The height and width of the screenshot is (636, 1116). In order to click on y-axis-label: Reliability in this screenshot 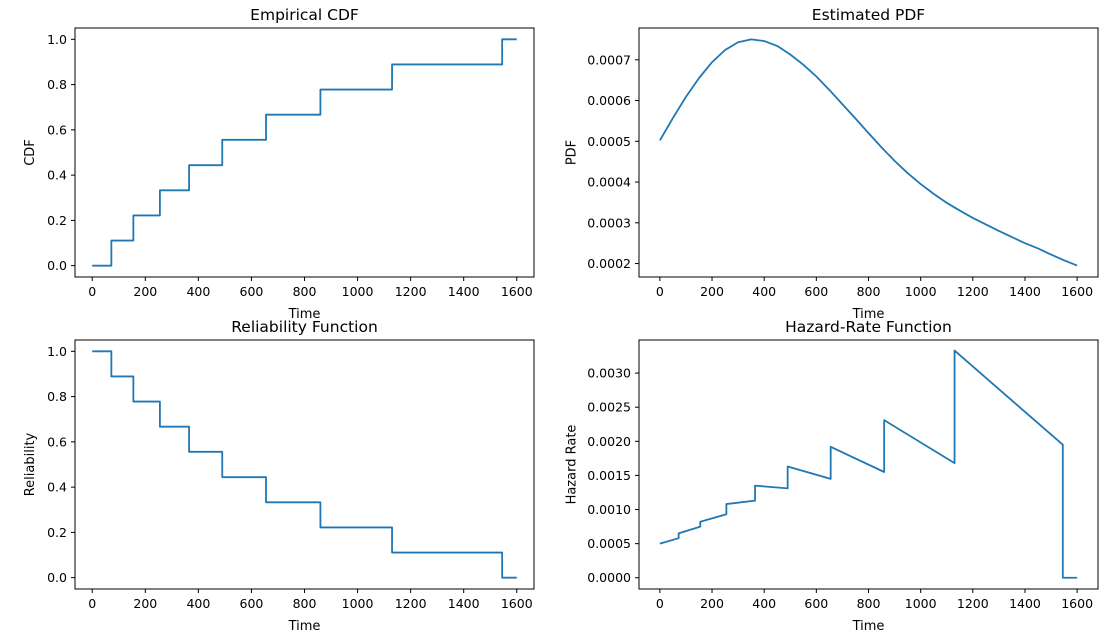, I will do `click(30, 464)`.